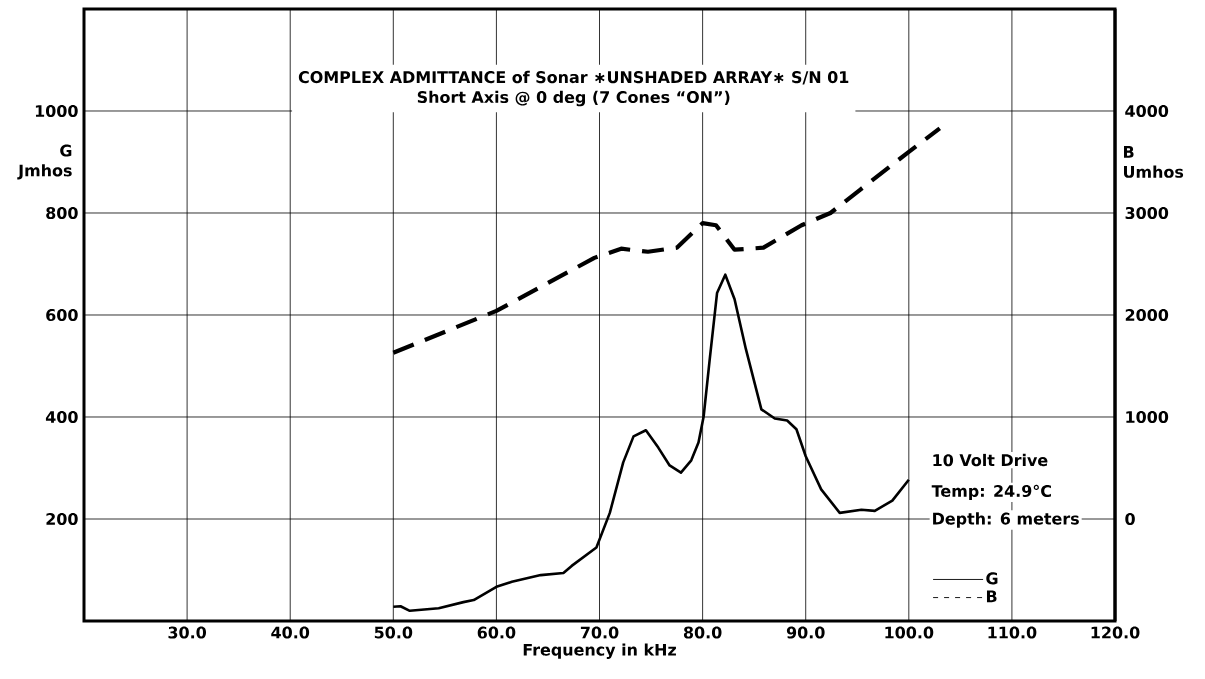 The image size is (1205, 679). I want to click on x-tick-label: 70.0, so click(599, 632).